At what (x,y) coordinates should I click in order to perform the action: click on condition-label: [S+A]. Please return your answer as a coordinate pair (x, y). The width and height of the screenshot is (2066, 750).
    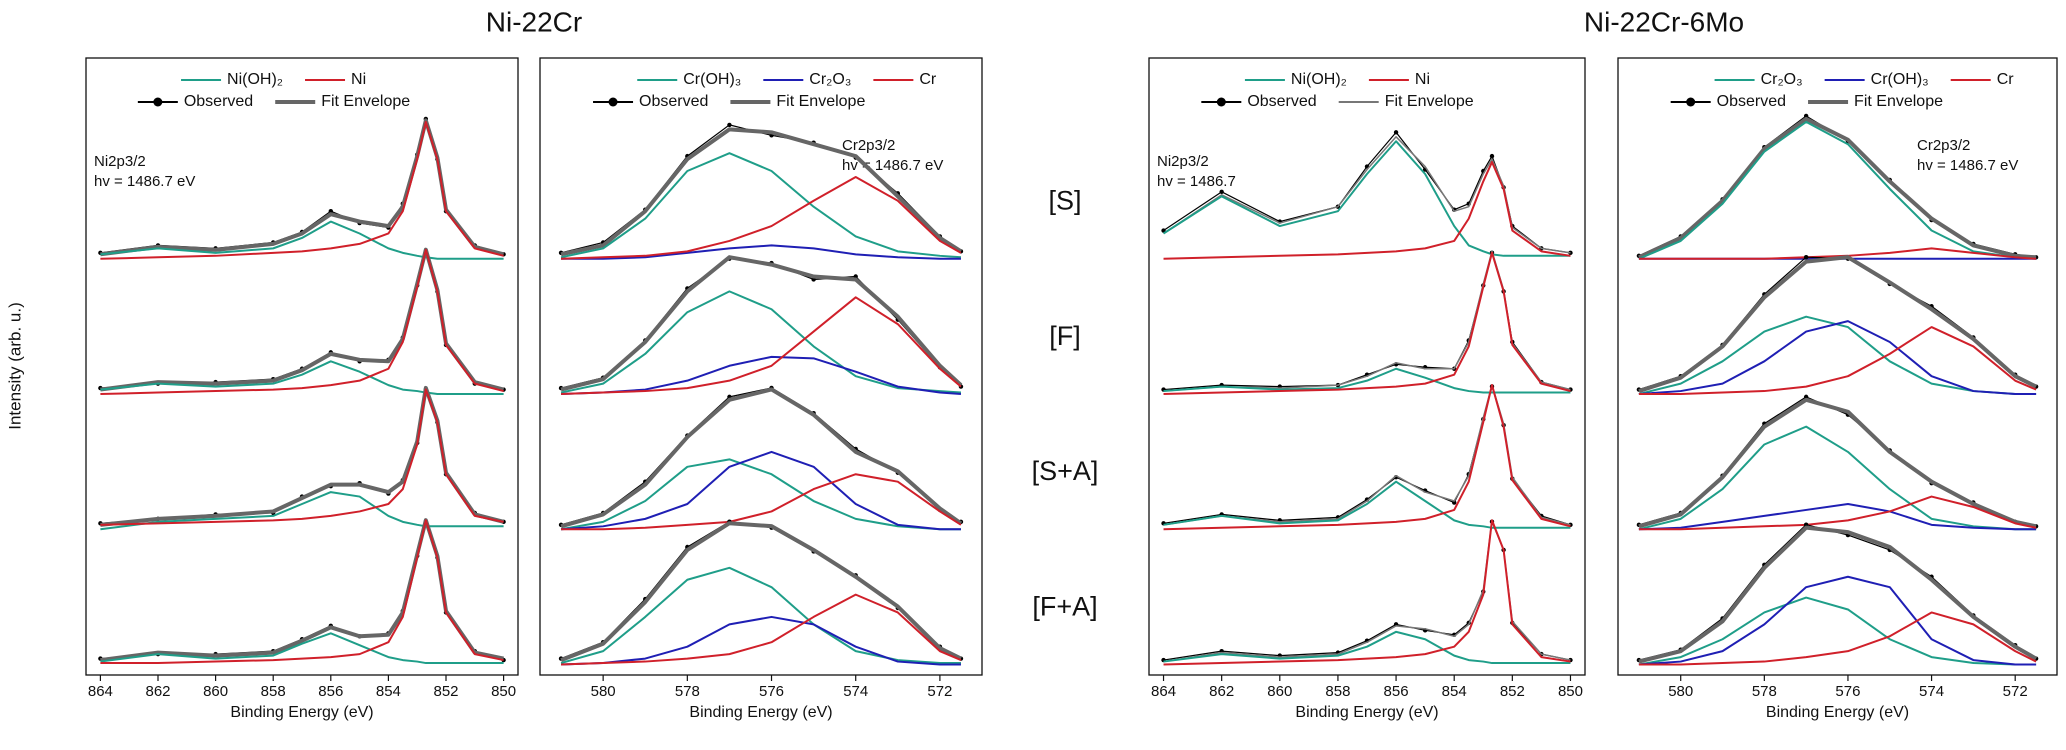
    Looking at the image, I should click on (1065, 471).